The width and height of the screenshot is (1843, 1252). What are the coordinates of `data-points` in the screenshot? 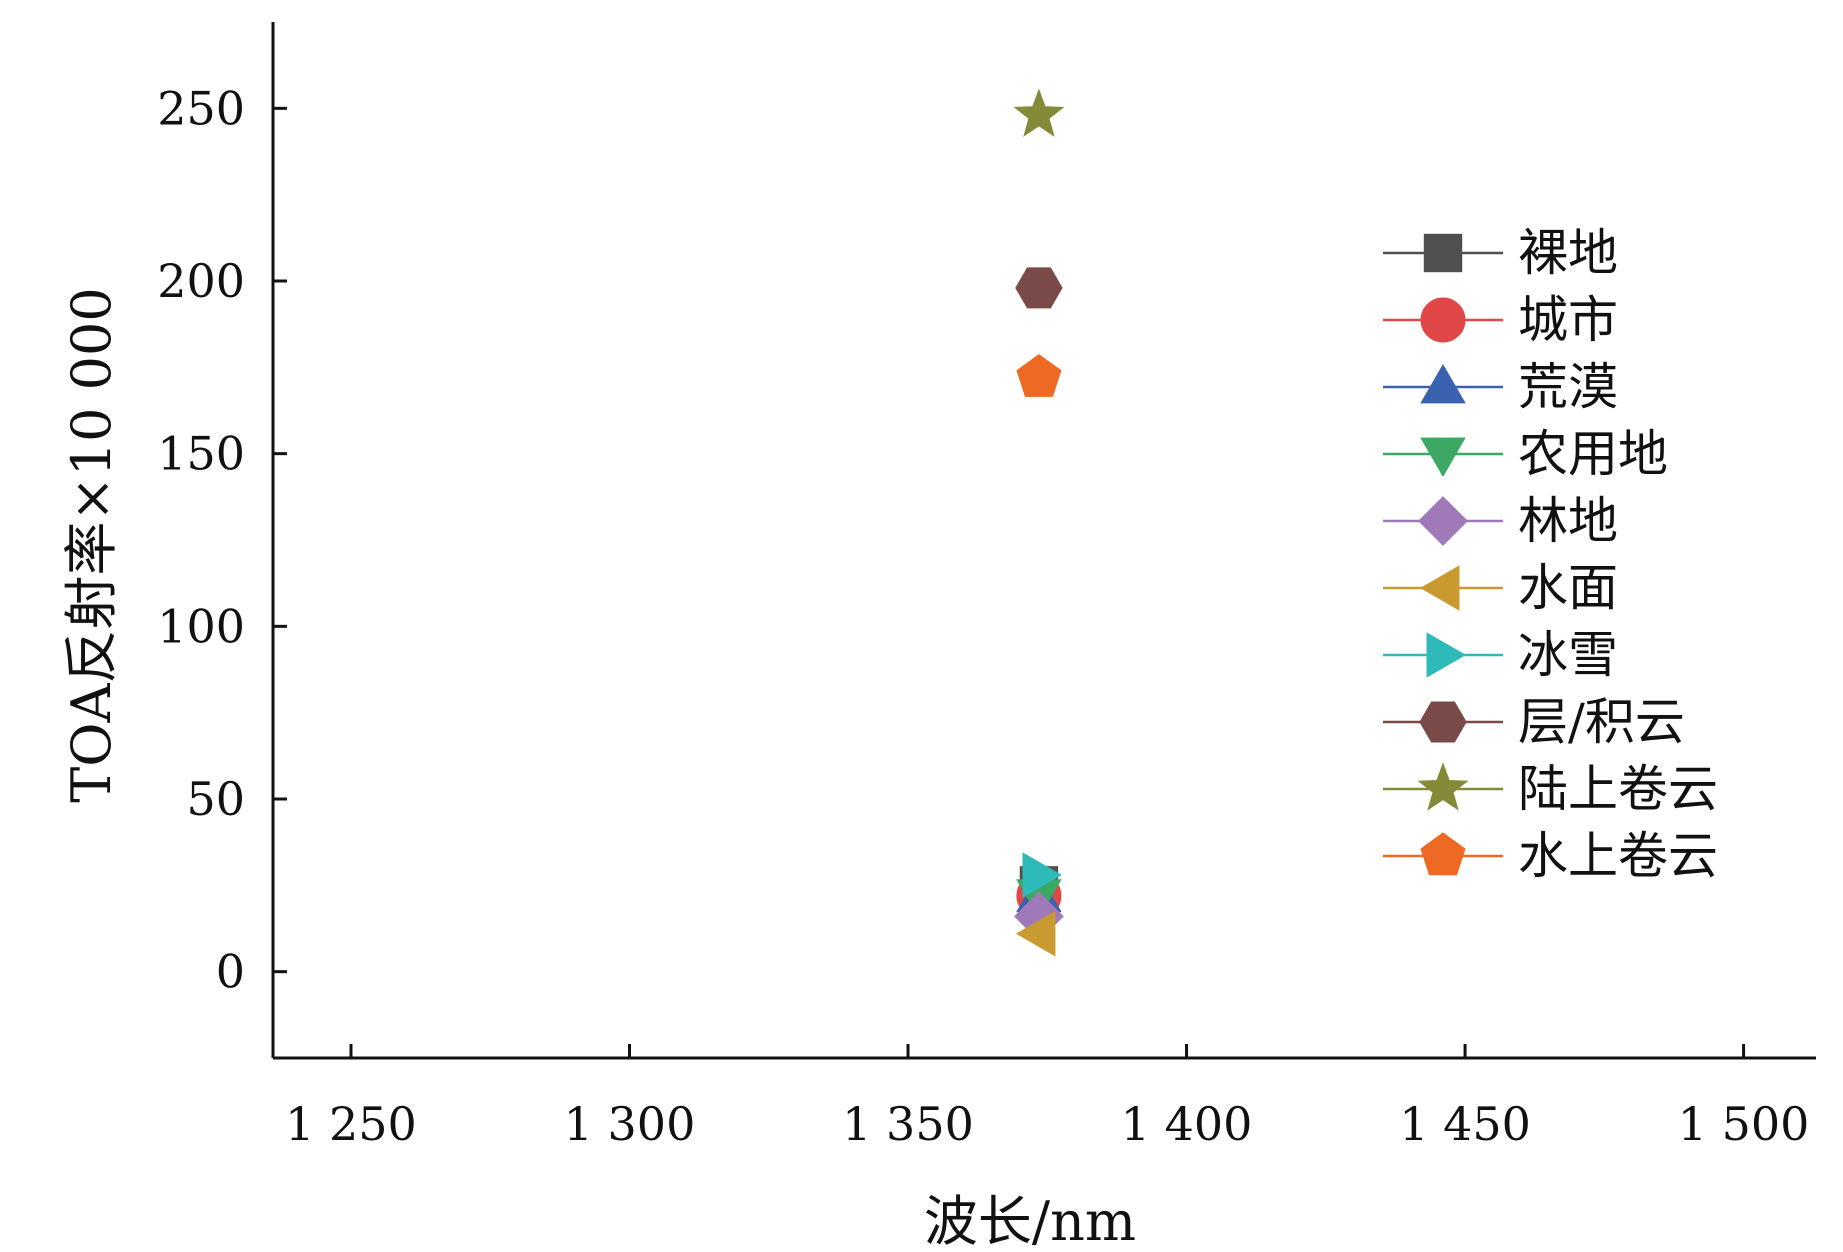 It's located at (1039, 522).